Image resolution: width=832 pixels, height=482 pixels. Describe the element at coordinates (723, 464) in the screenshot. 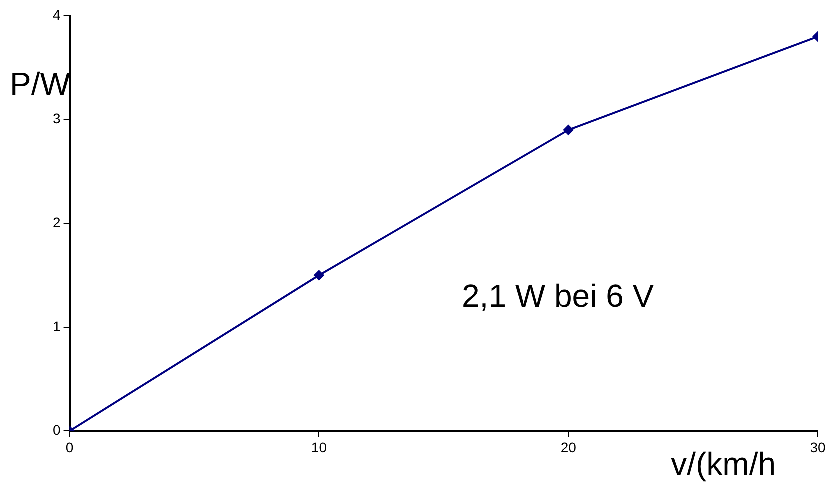

I see `x-axis-title: v/(km/h` at that location.